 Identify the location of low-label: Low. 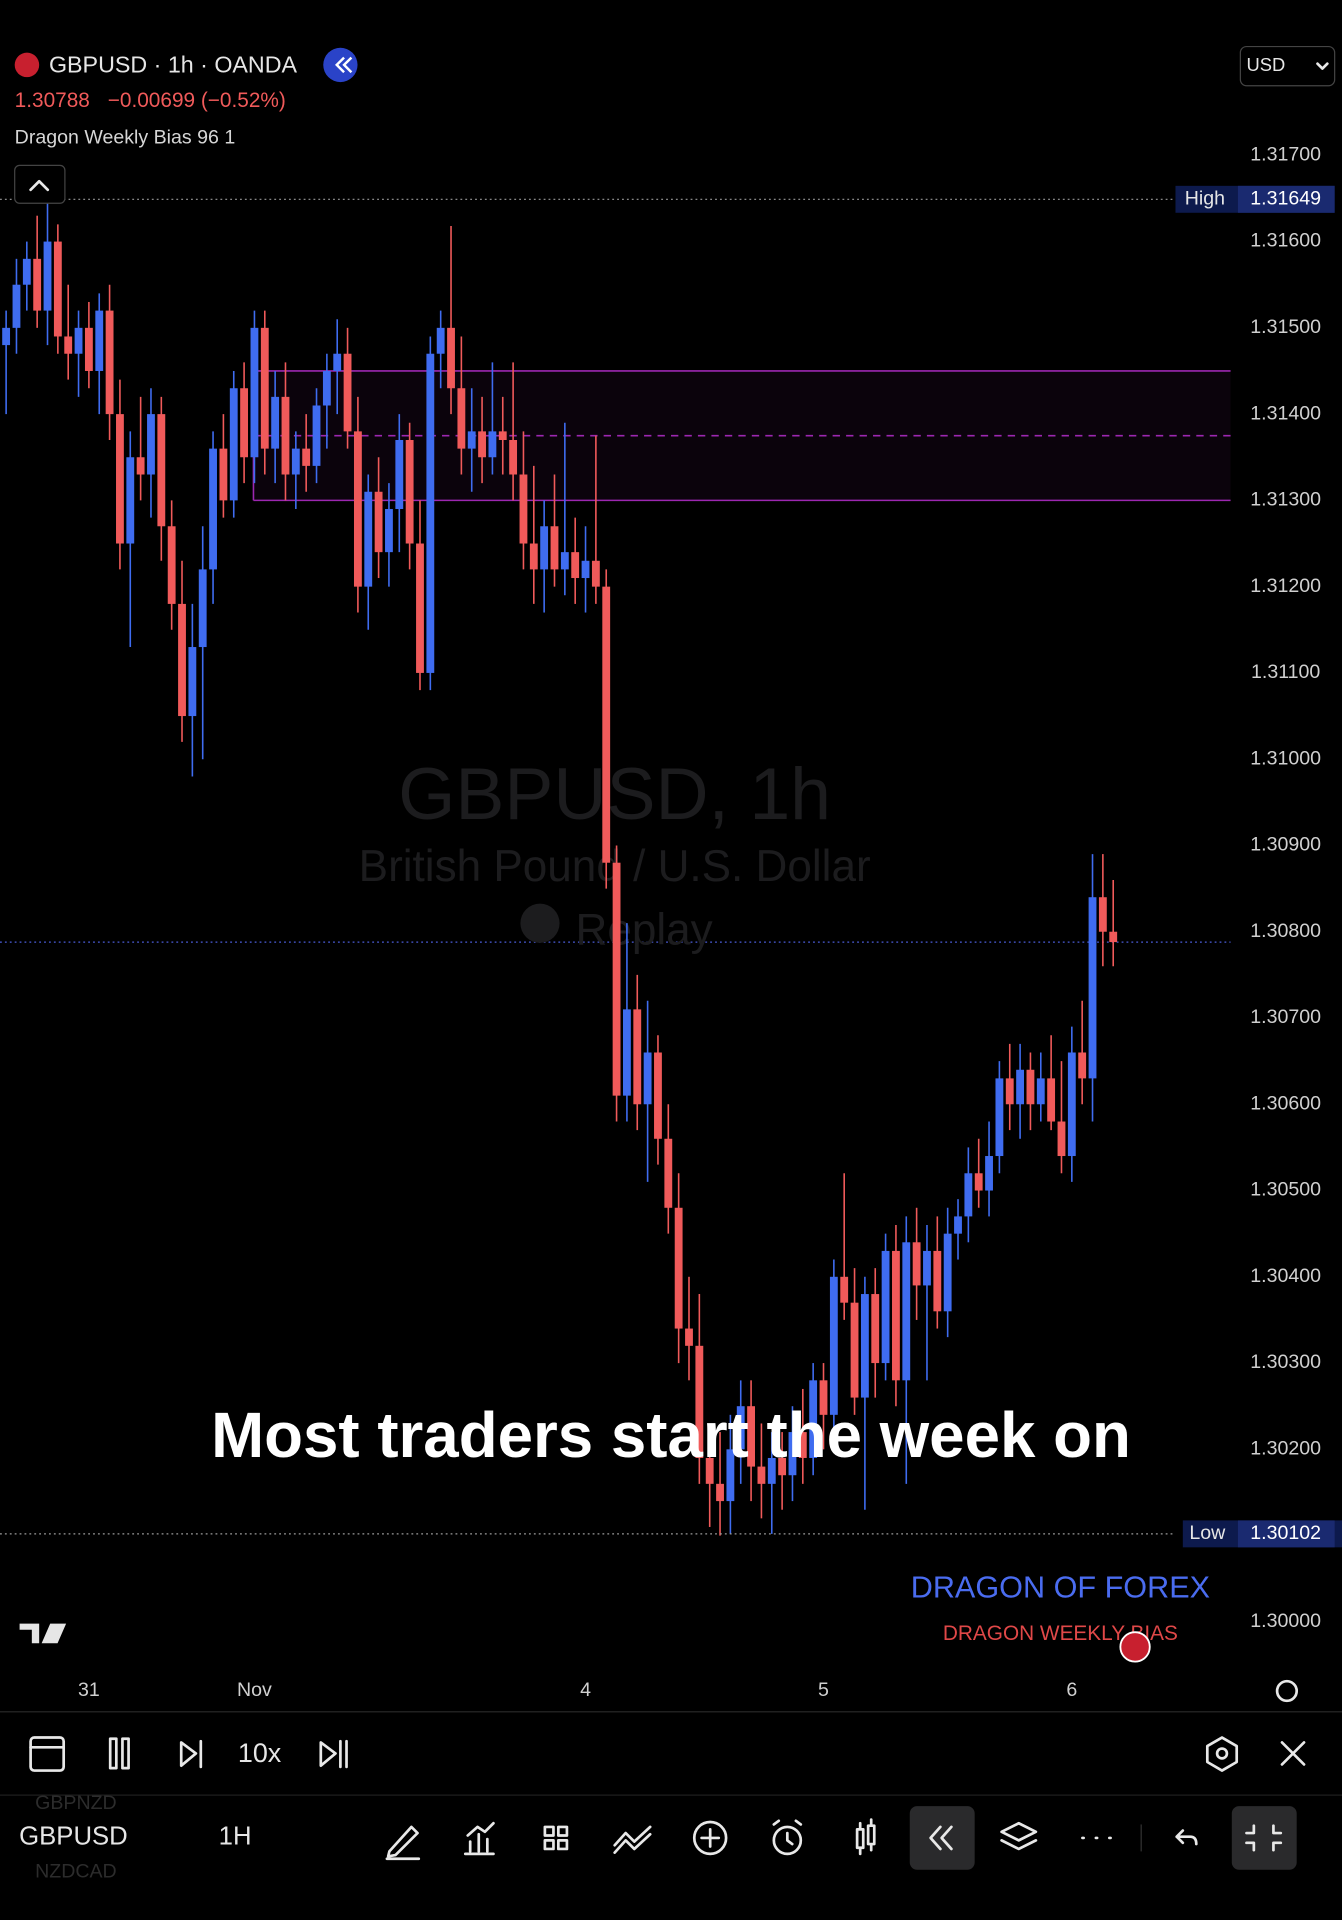
(1207, 1533).